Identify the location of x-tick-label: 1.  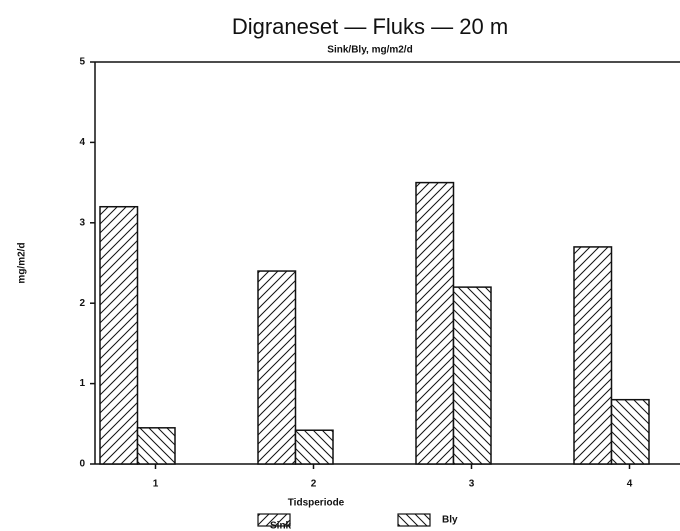
(156, 484).